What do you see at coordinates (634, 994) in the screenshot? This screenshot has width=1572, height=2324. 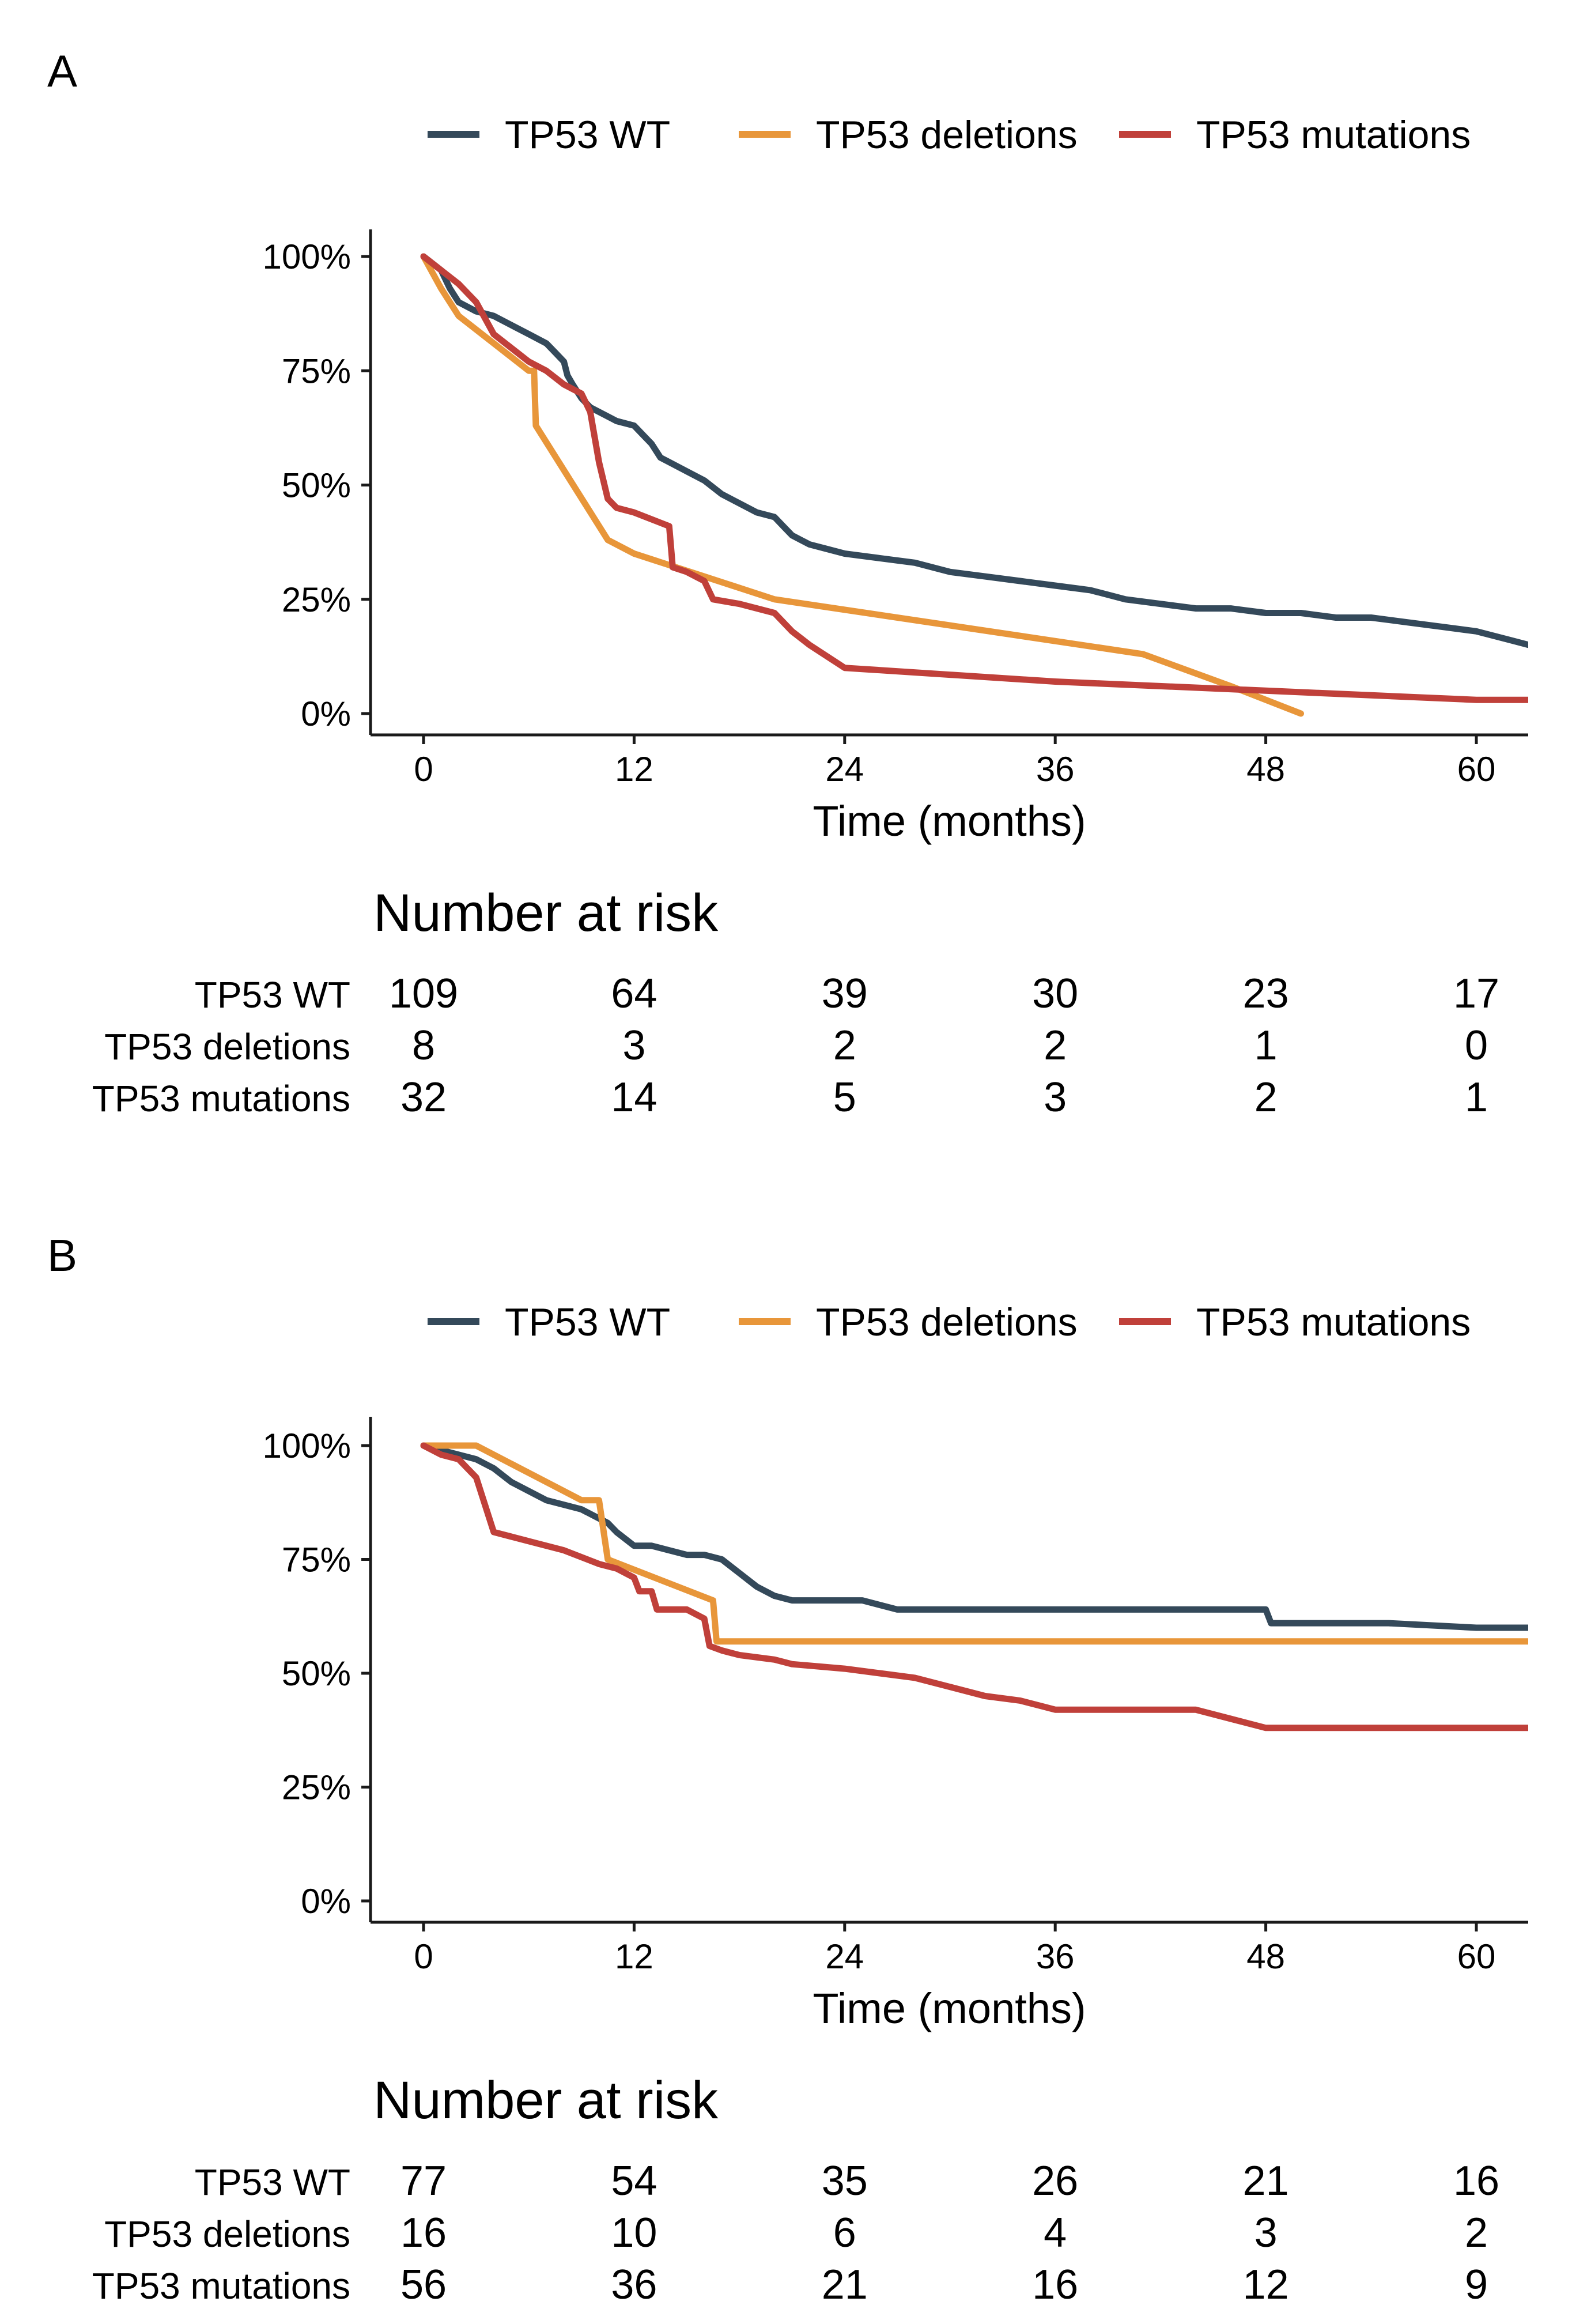 I see `risk-value: 64` at bounding box center [634, 994].